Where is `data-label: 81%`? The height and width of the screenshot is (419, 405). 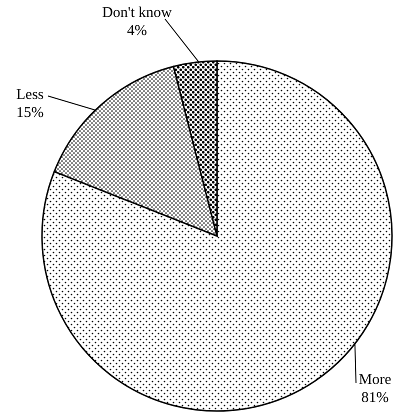 data-label: 81% is located at coordinates (375, 398).